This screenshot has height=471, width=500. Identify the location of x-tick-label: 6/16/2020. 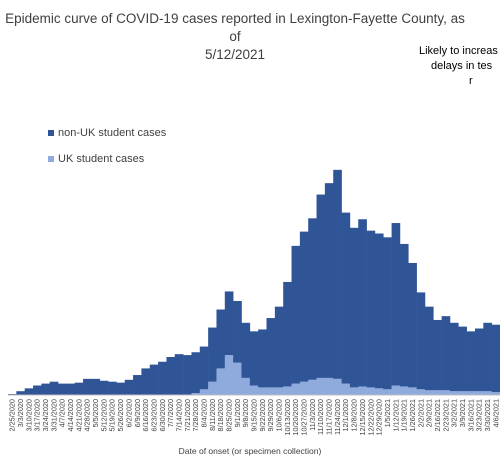
(145, 415).